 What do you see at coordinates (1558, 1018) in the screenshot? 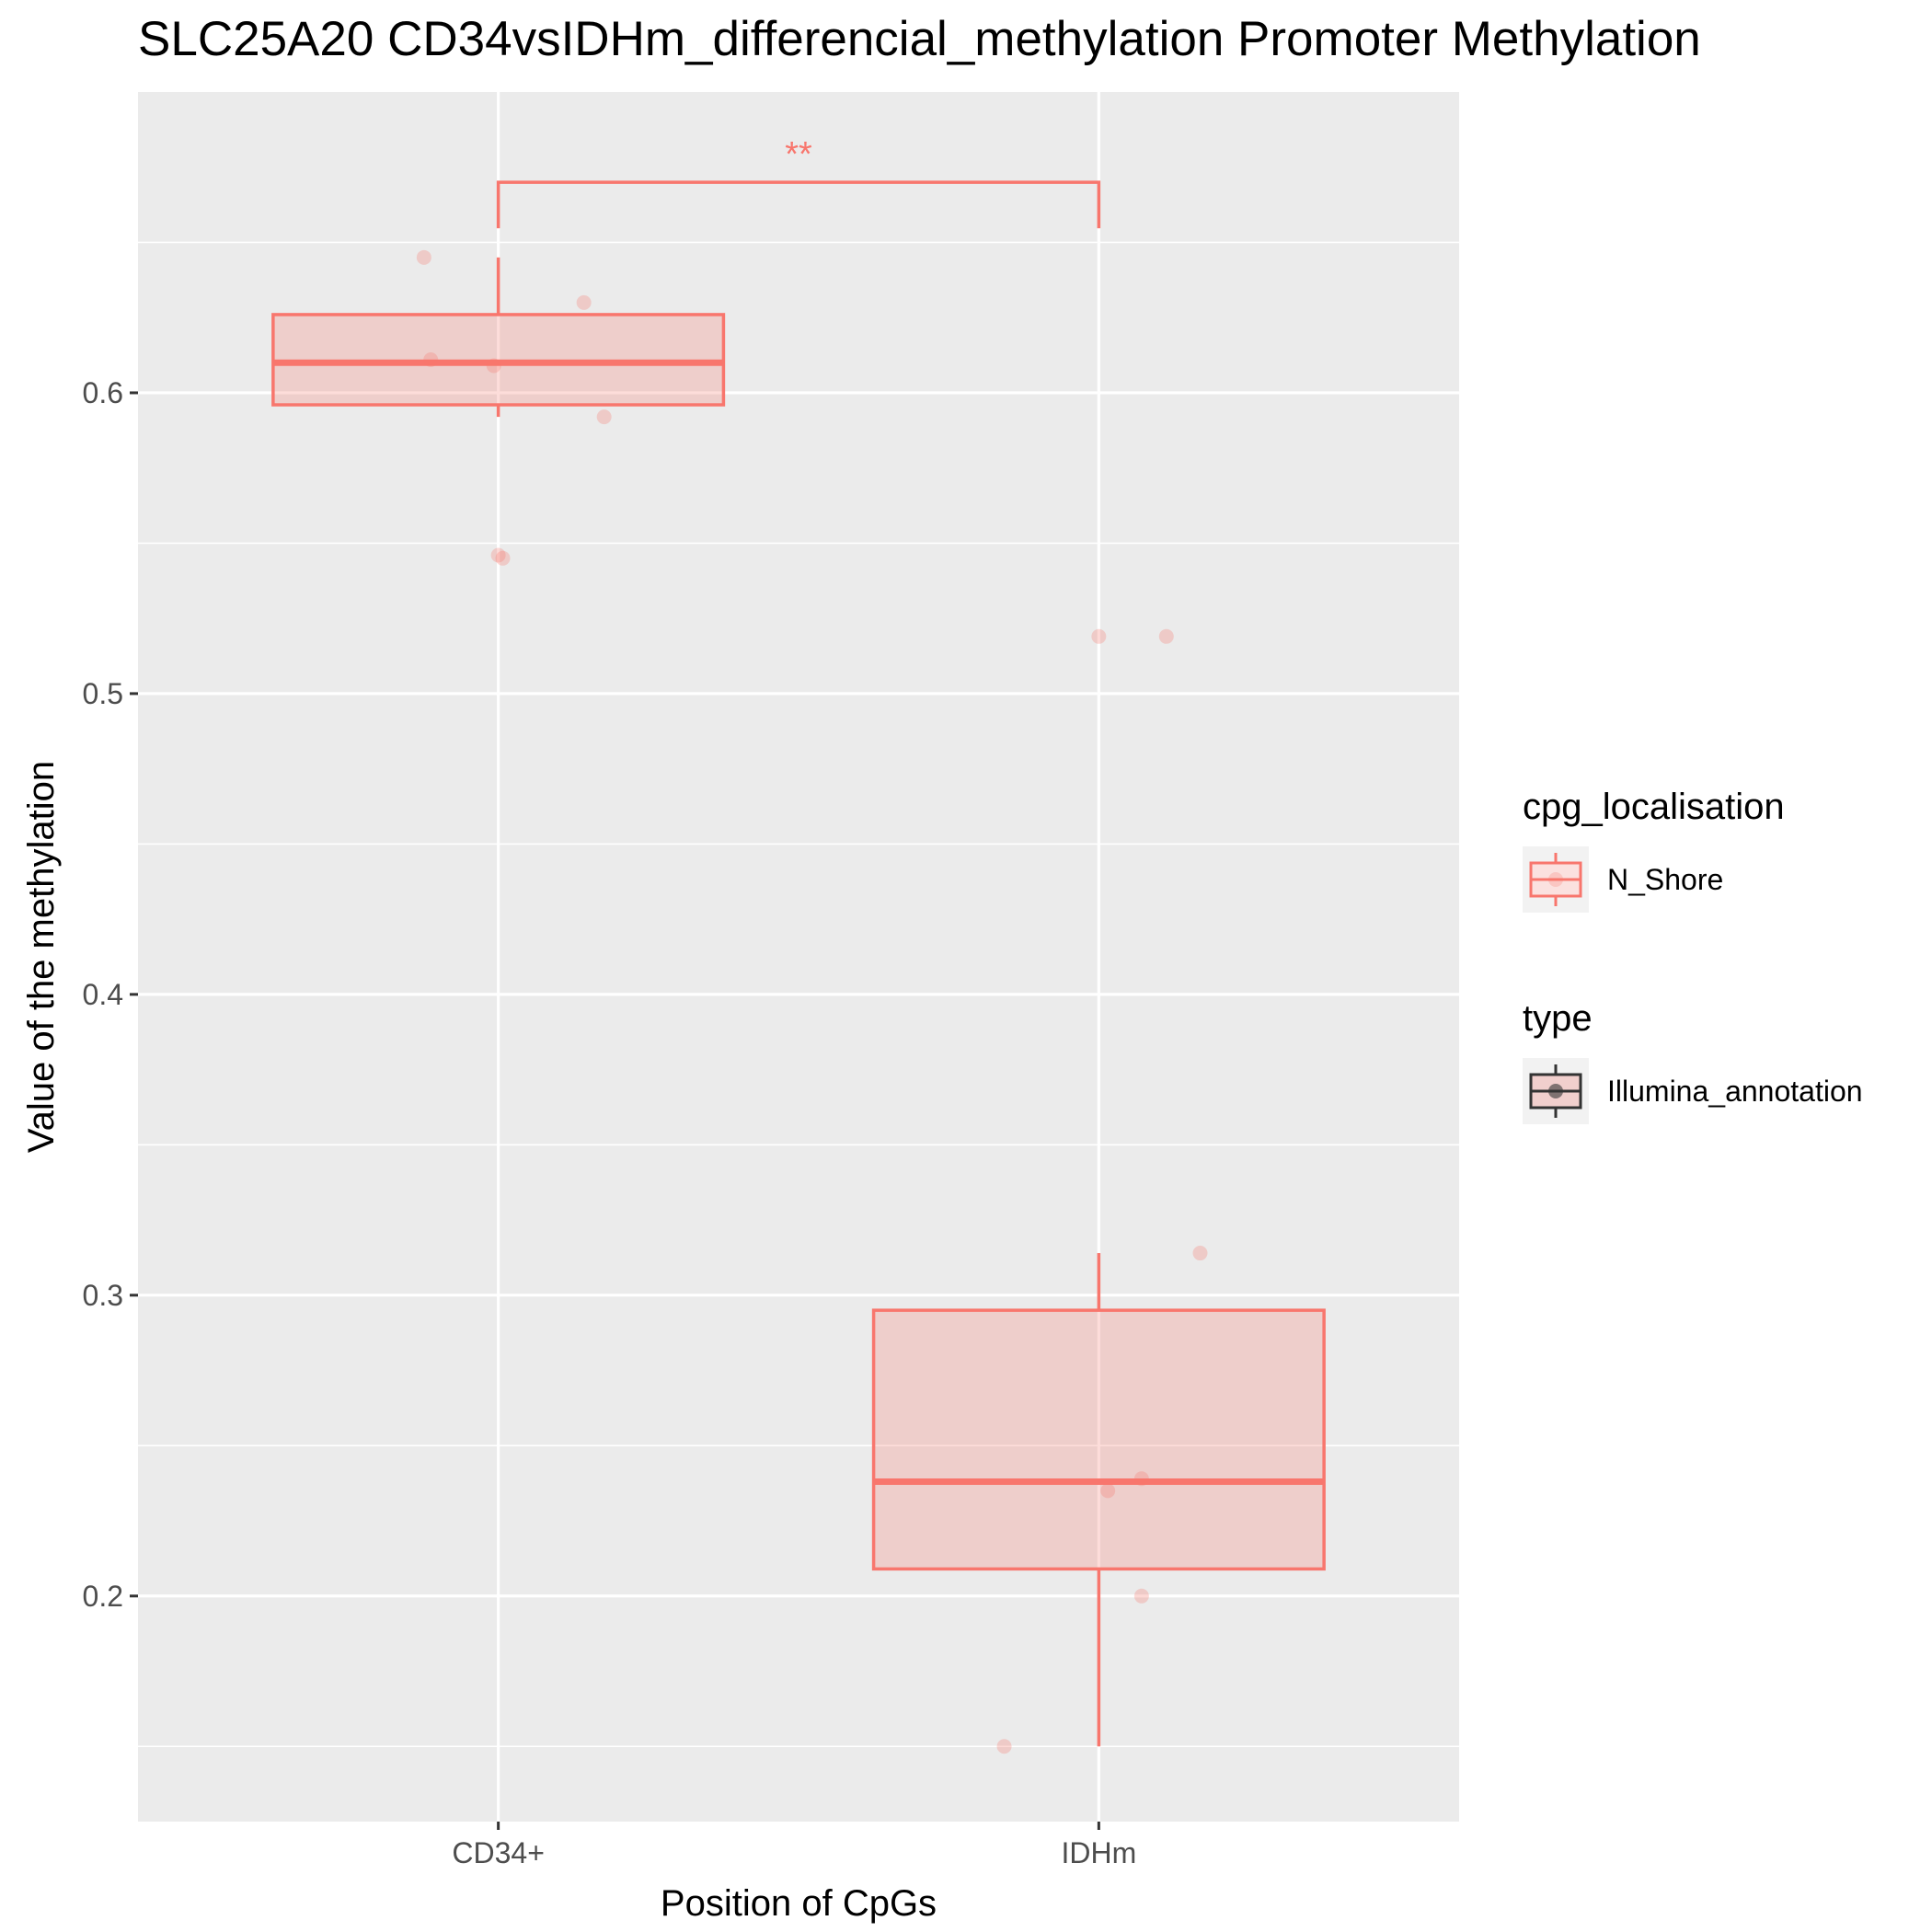
I see `legend-title: type` at bounding box center [1558, 1018].